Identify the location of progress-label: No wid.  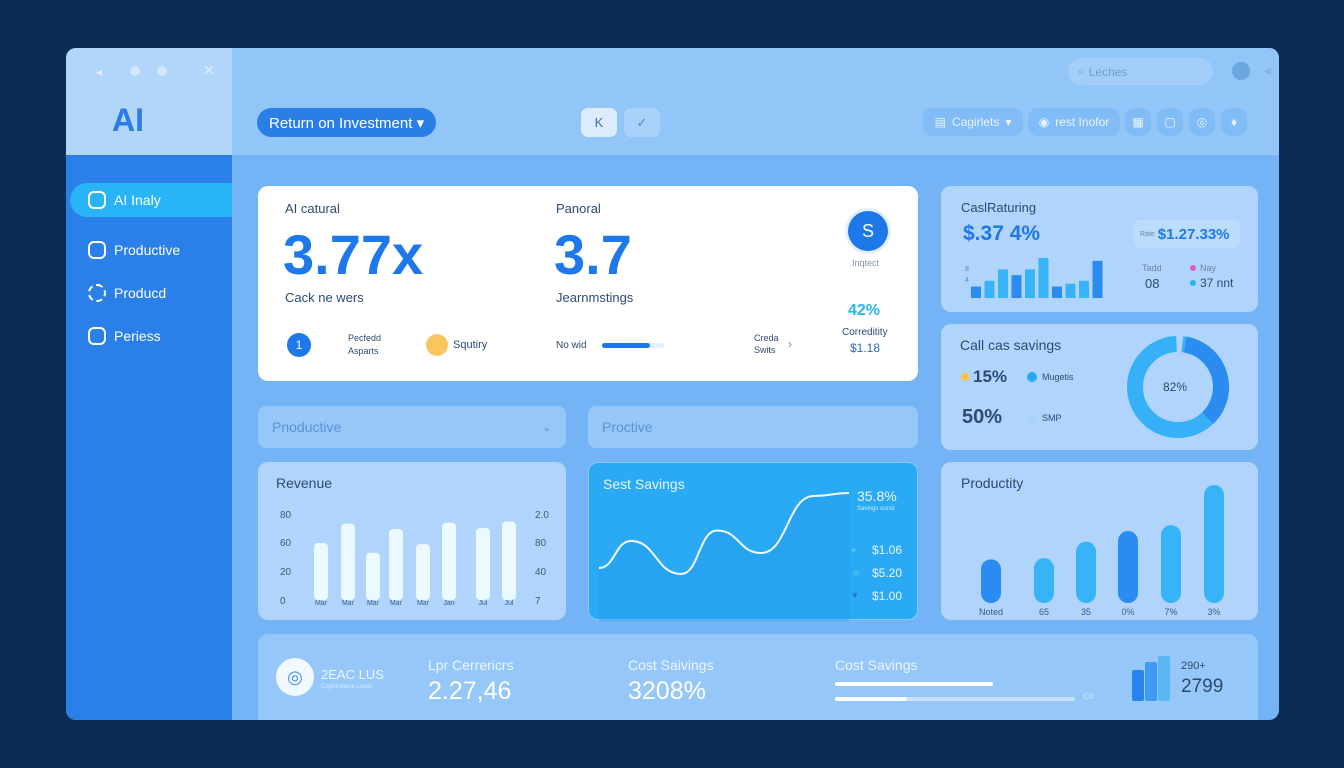
(571, 345).